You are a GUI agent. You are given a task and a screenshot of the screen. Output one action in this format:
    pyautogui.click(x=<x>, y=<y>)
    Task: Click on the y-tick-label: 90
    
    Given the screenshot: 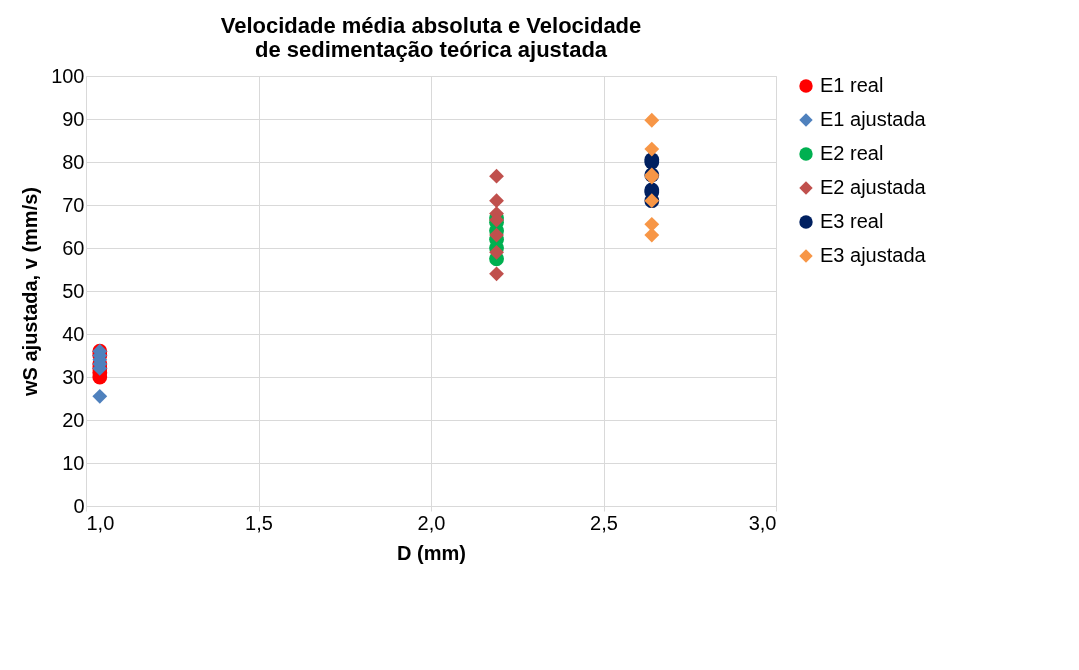 What is the action you would take?
    pyautogui.click(x=73, y=118)
    